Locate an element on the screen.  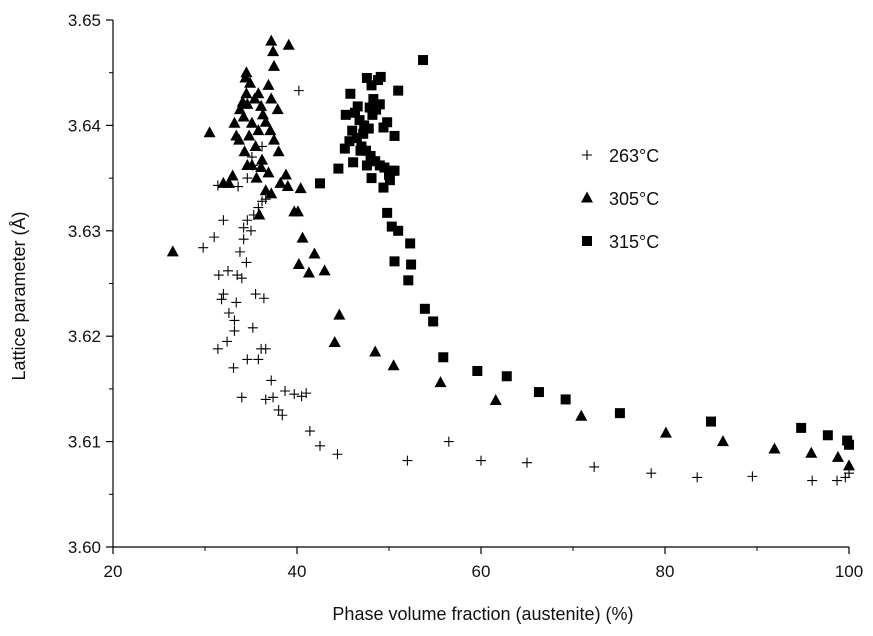
legend-label: 315°C is located at coordinates (634, 242).